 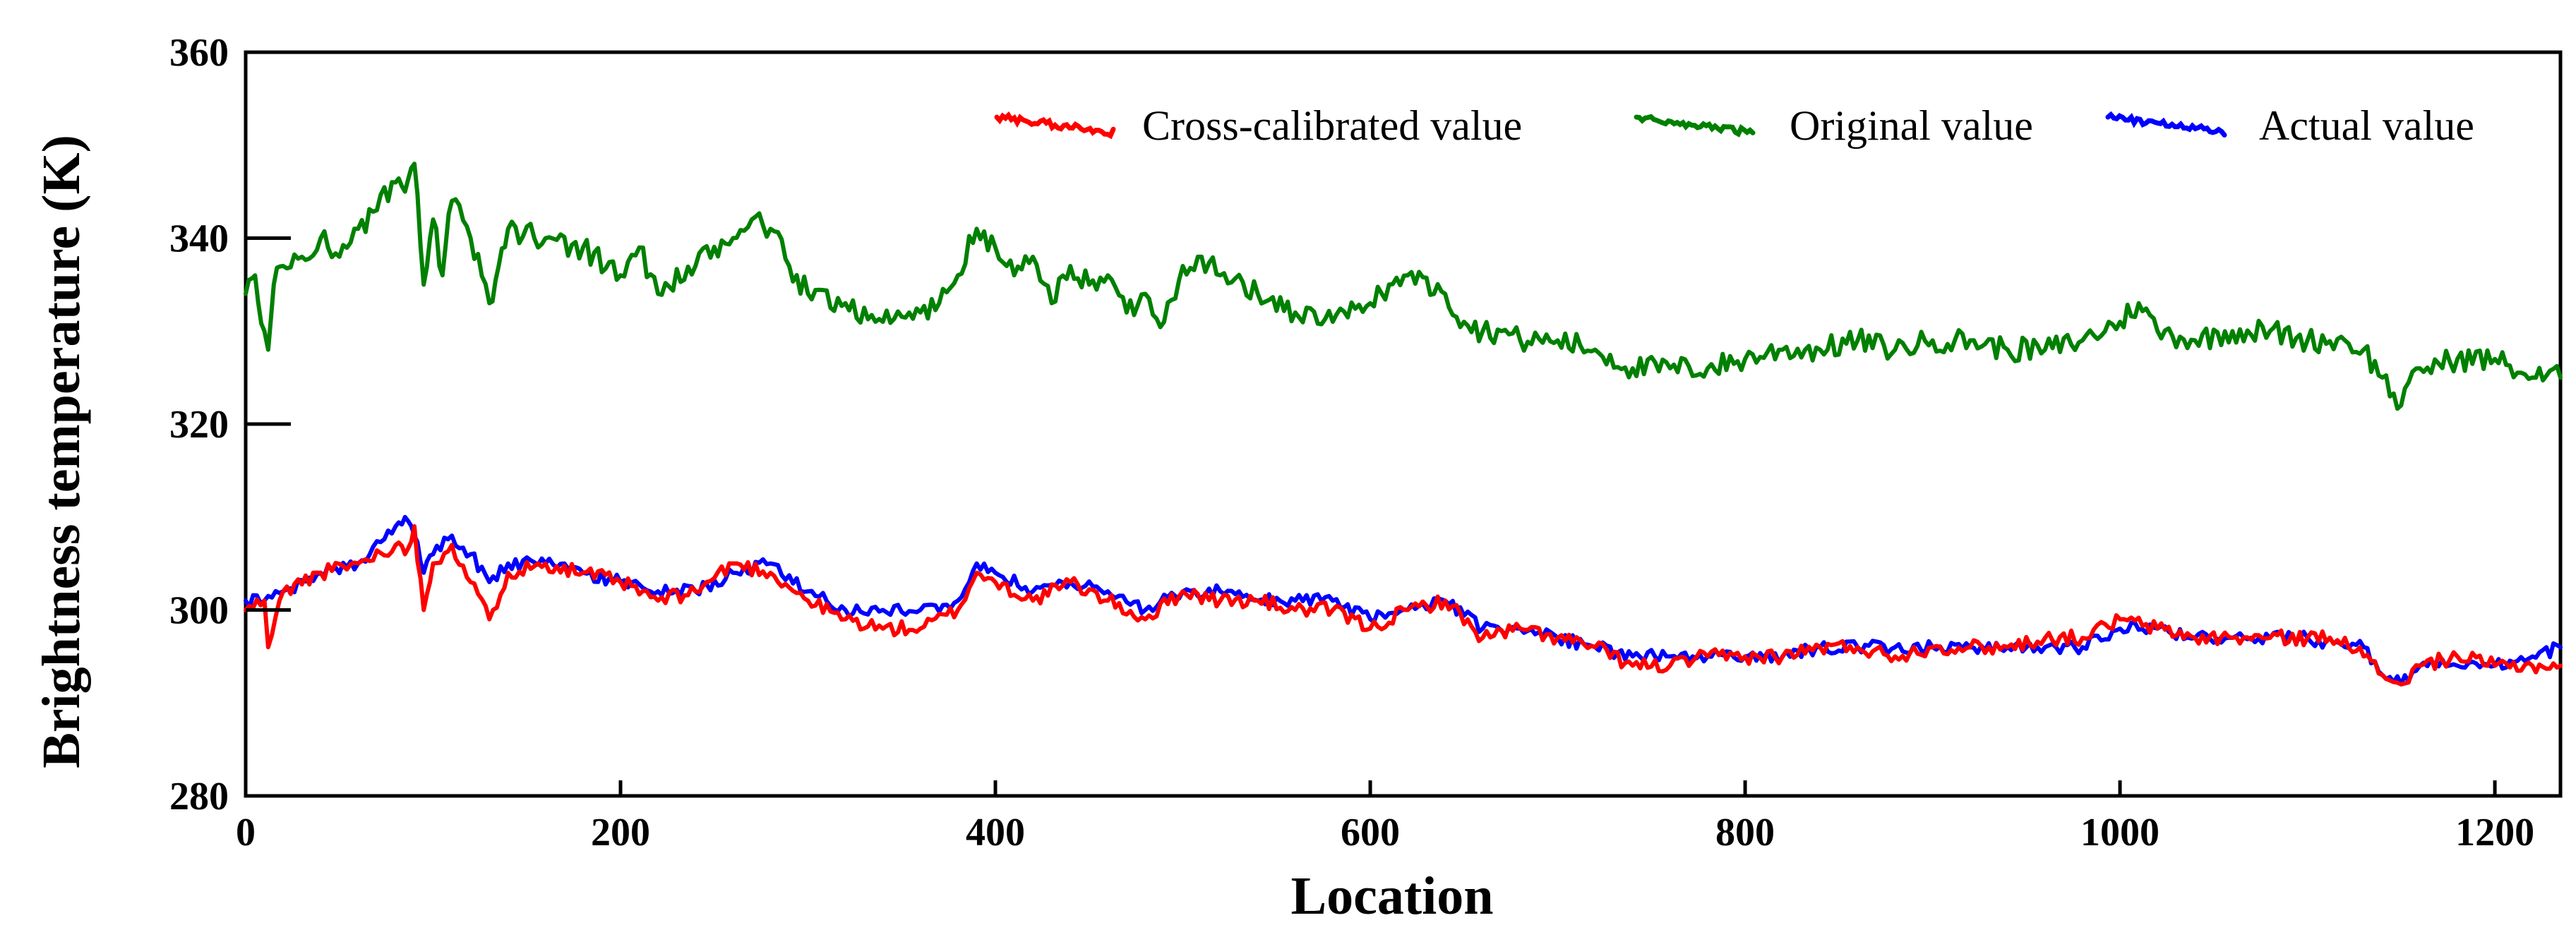 I want to click on y-tick-label: 280, so click(x=199, y=797).